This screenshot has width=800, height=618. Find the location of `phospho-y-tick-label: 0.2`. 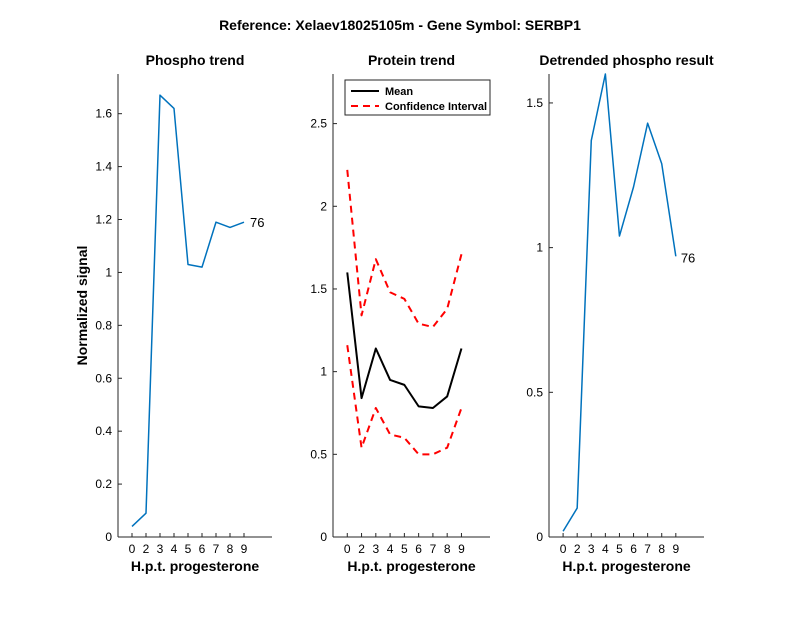

phospho-y-tick-label: 0.2 is located at coordinates (103, 484).